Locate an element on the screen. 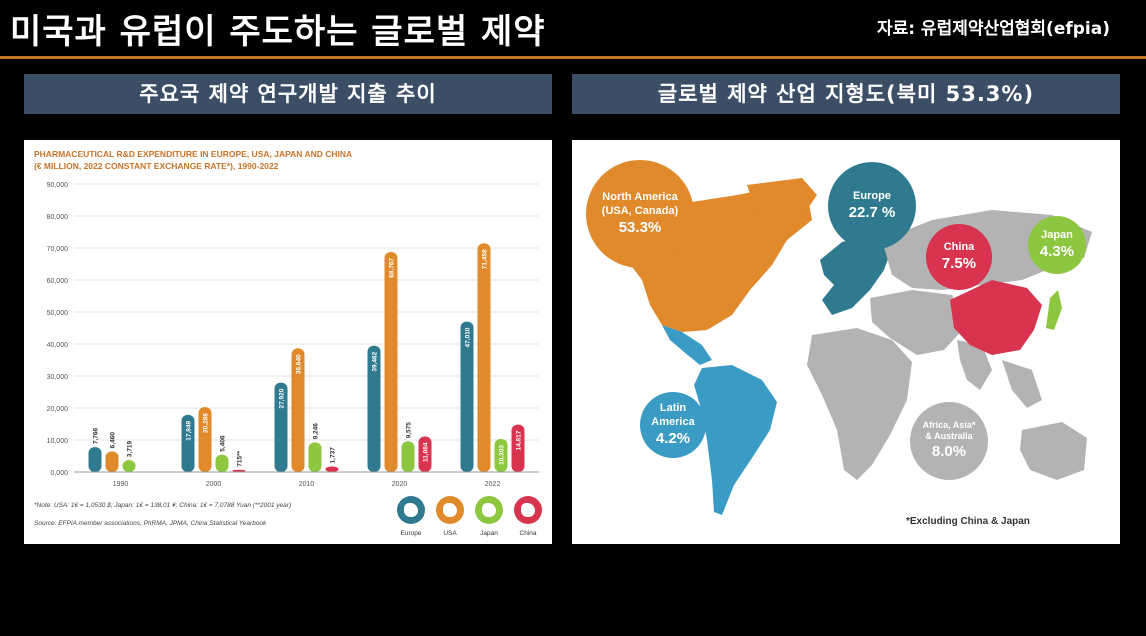  australia-shape is located at coordinates (1053, 451).